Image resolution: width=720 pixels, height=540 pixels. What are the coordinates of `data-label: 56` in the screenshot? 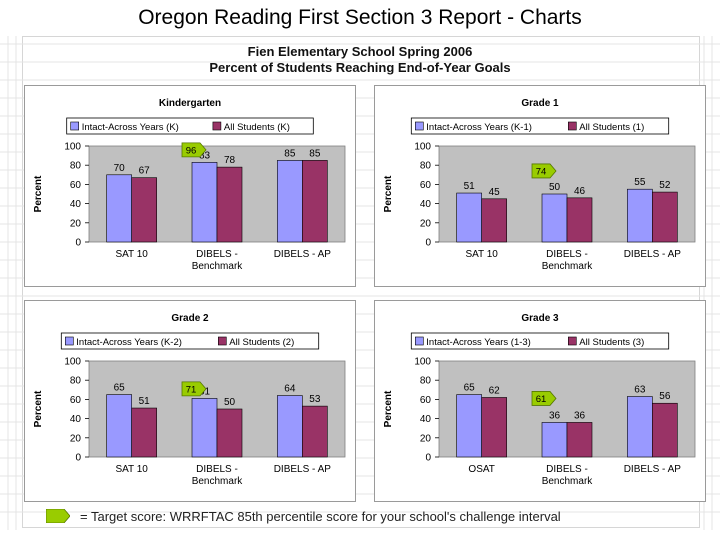 It's located at (665, 396).